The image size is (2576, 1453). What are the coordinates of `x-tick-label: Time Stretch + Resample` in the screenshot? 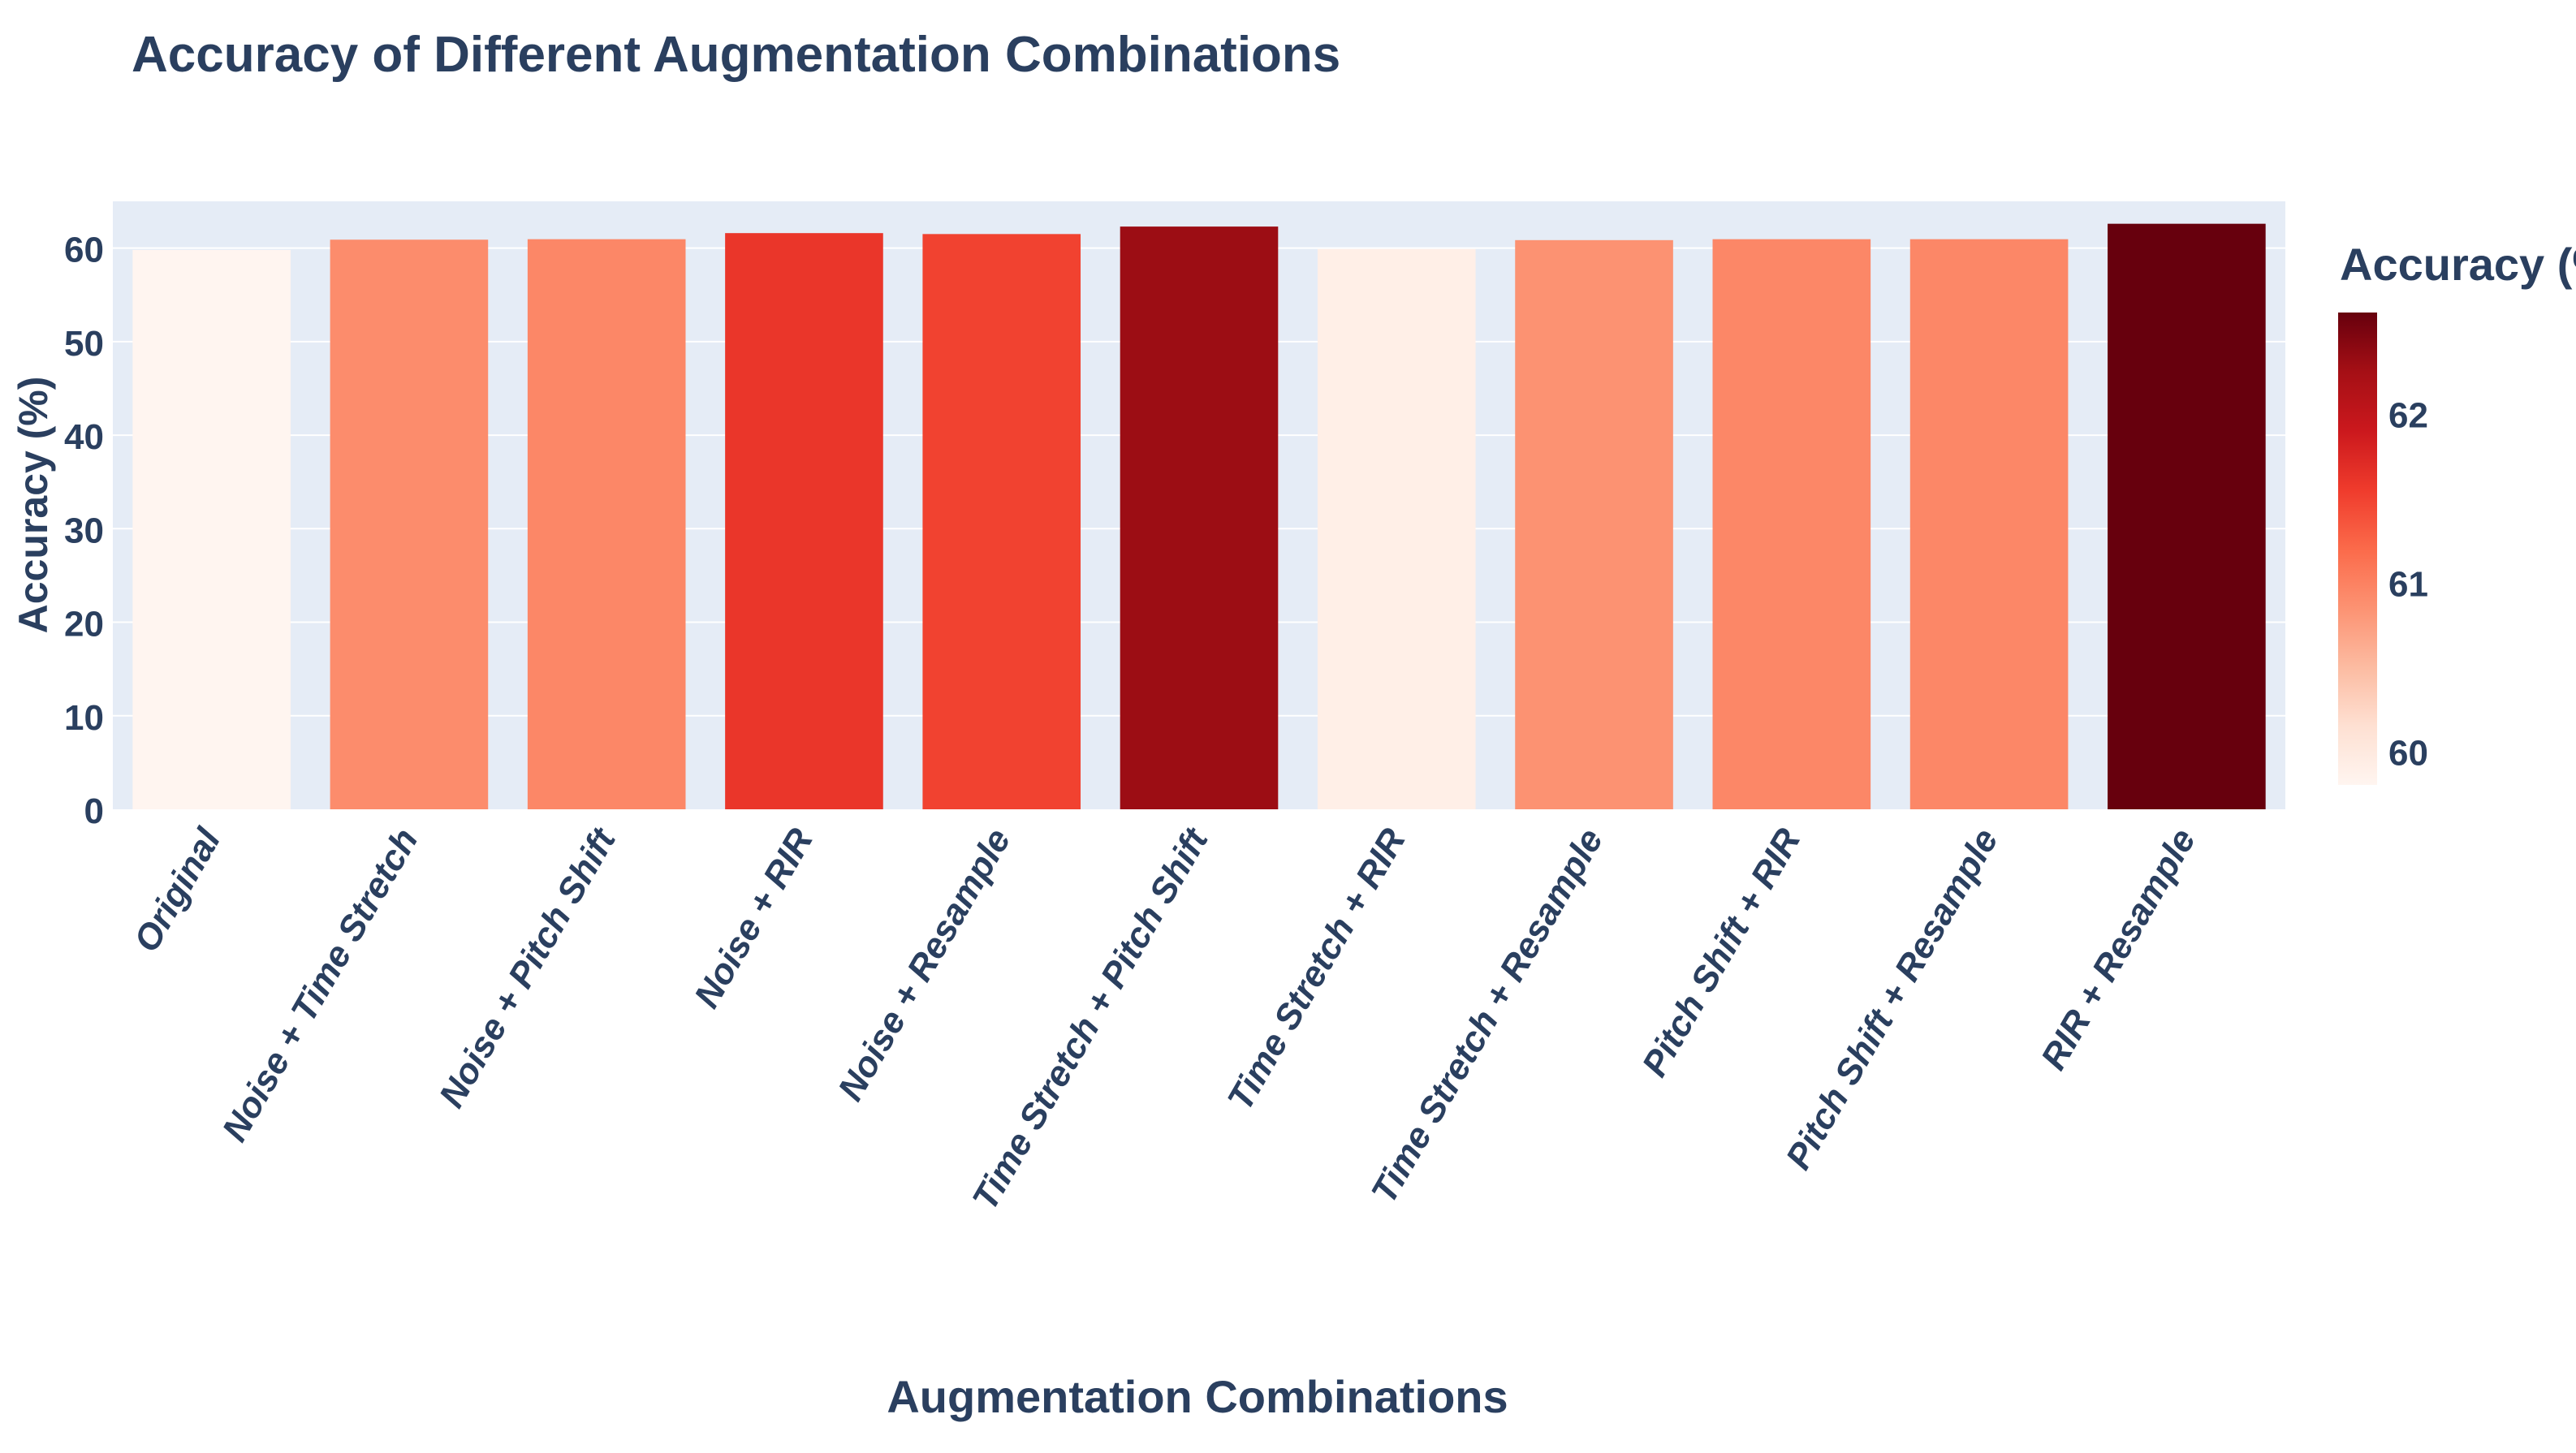 It's located at (1487, 1016).